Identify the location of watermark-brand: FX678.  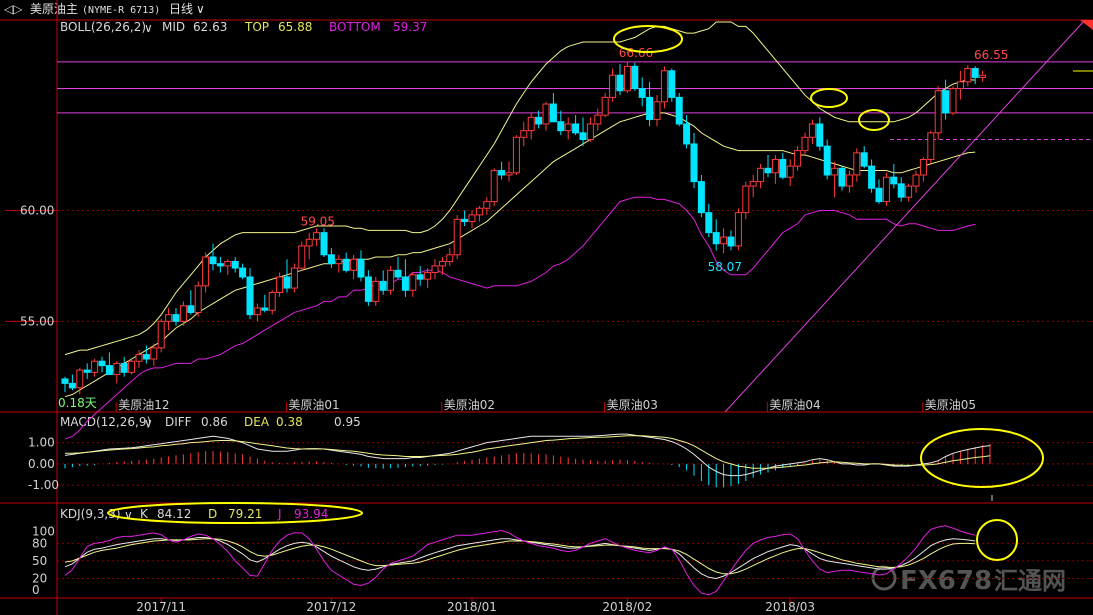
(946, 581).